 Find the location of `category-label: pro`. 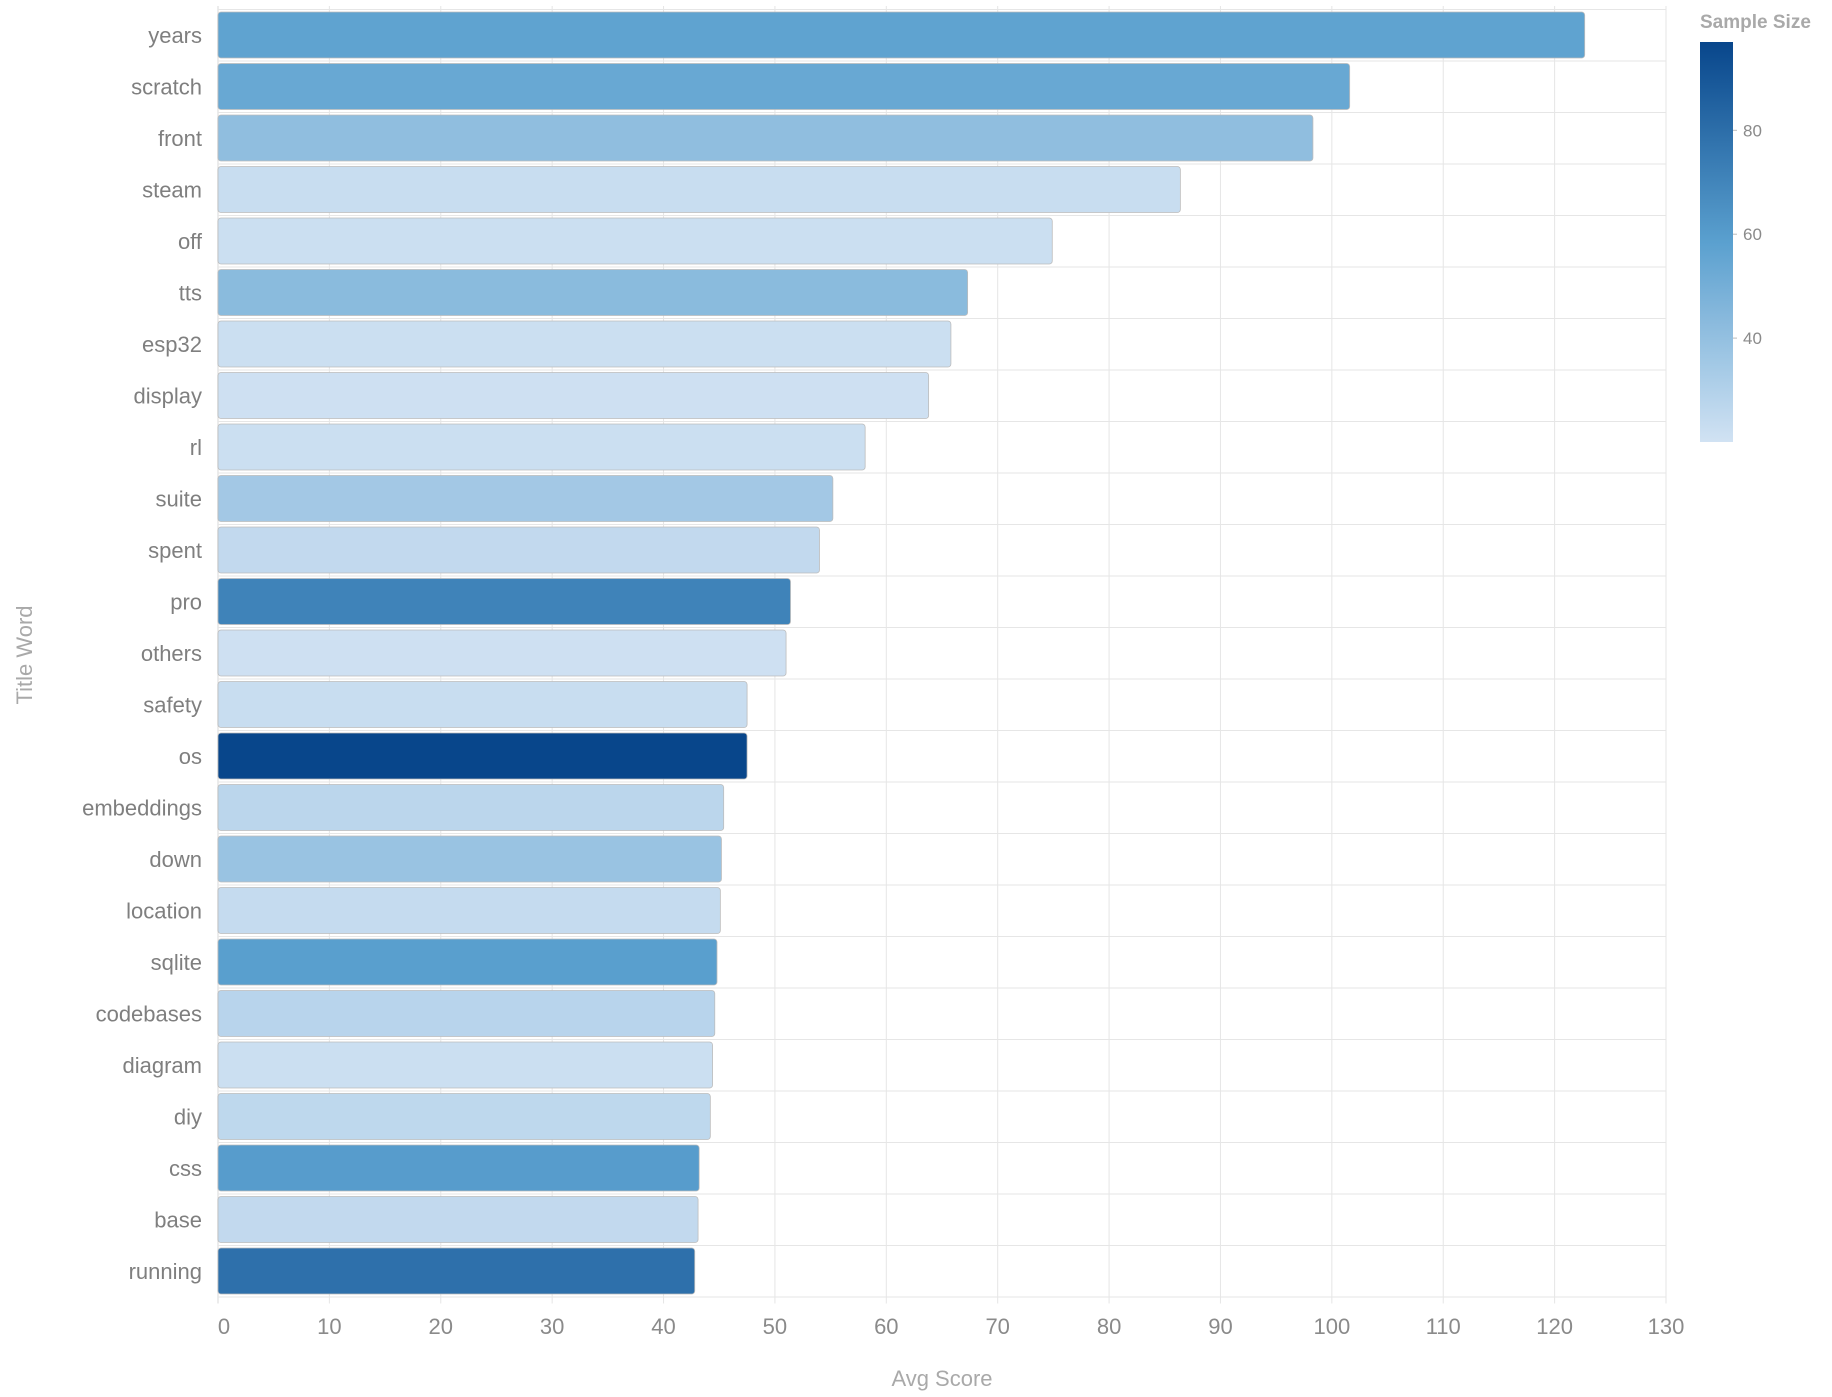

category-label: pro is located at coordinates (186, 602).